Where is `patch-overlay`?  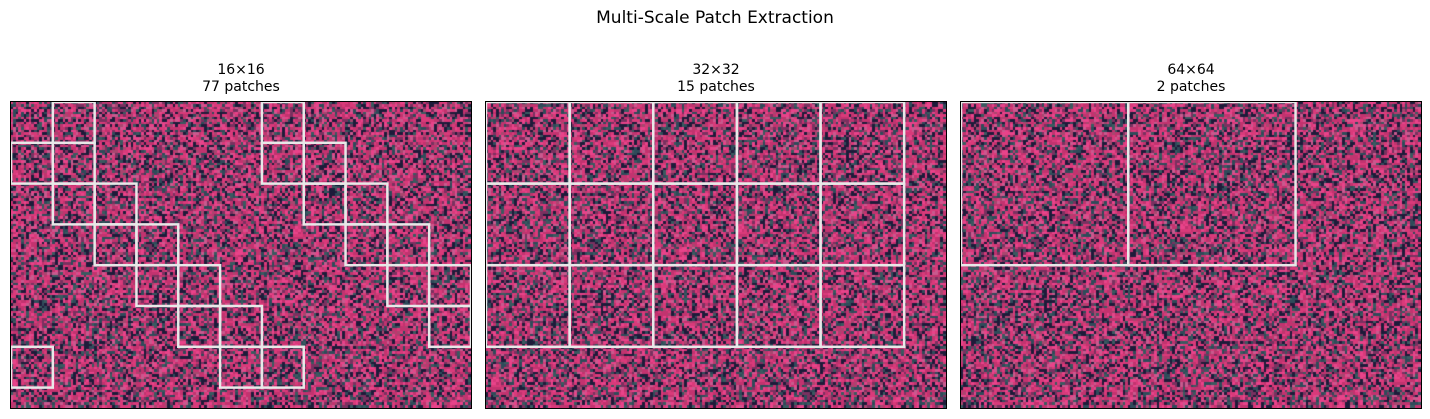
patch-overlay is located at coordinates (1129, 184).